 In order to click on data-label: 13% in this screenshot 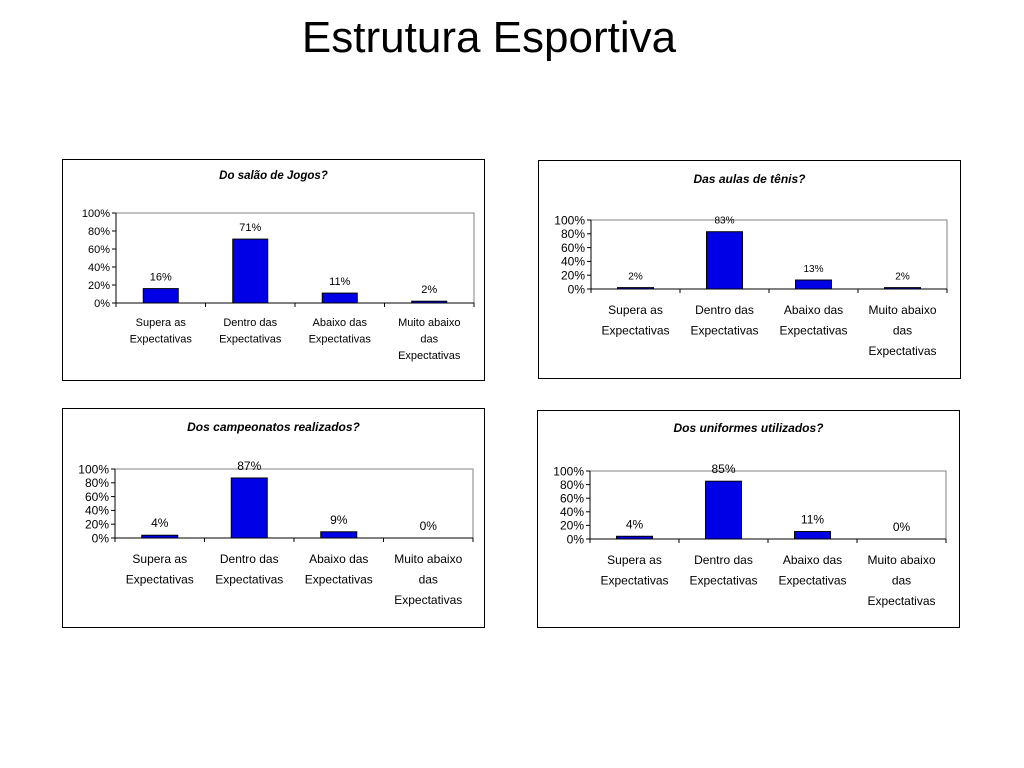, I will do `click(813, 269)`.